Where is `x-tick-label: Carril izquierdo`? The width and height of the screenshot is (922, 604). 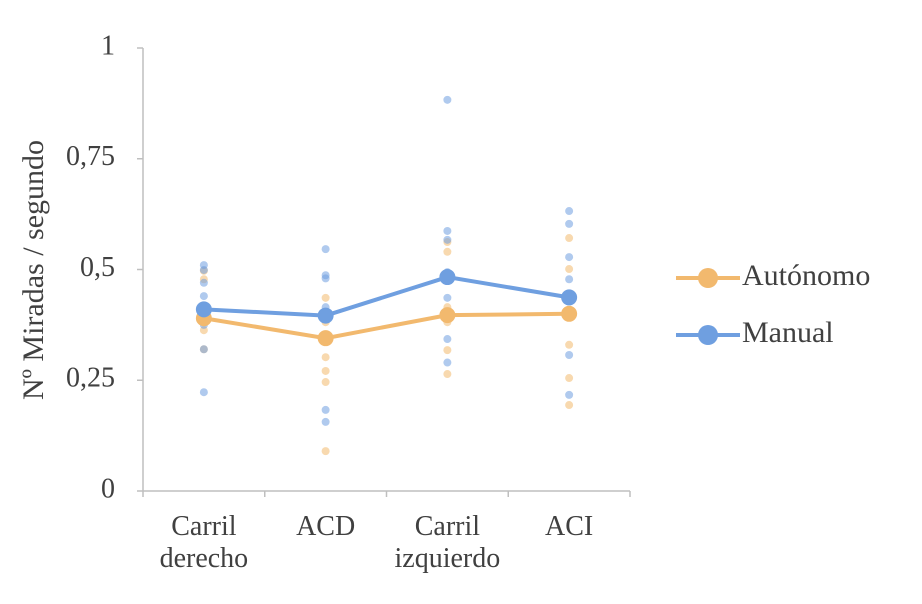
x-tick-label: Carril izquierdo is located at coordinates (447, 542).